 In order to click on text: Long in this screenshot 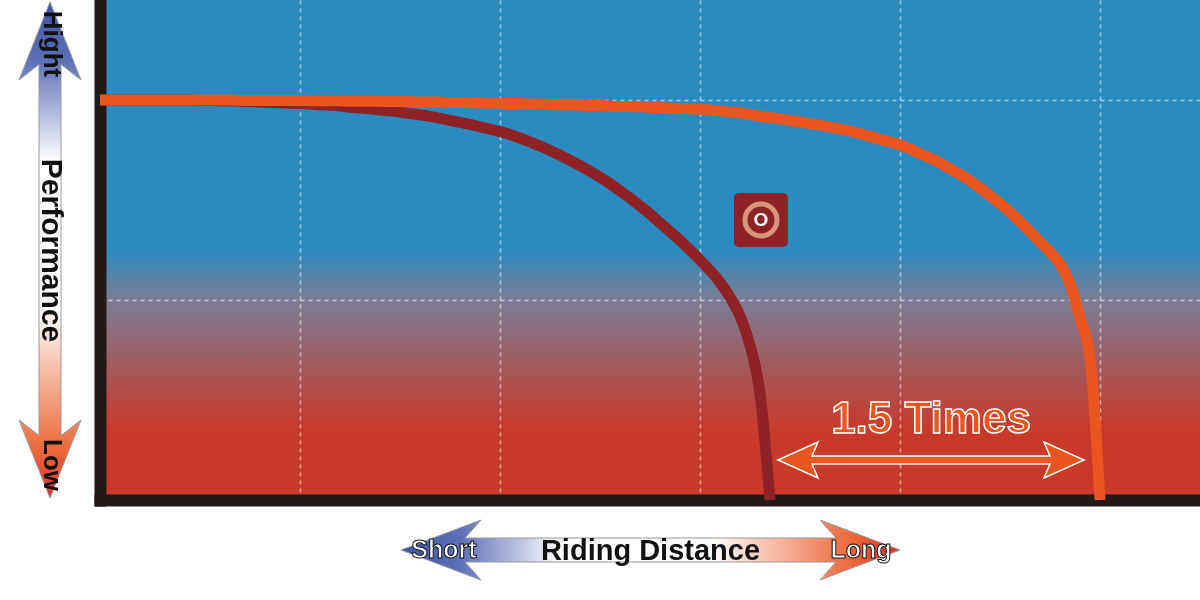, I will do `click(861, 549)`.